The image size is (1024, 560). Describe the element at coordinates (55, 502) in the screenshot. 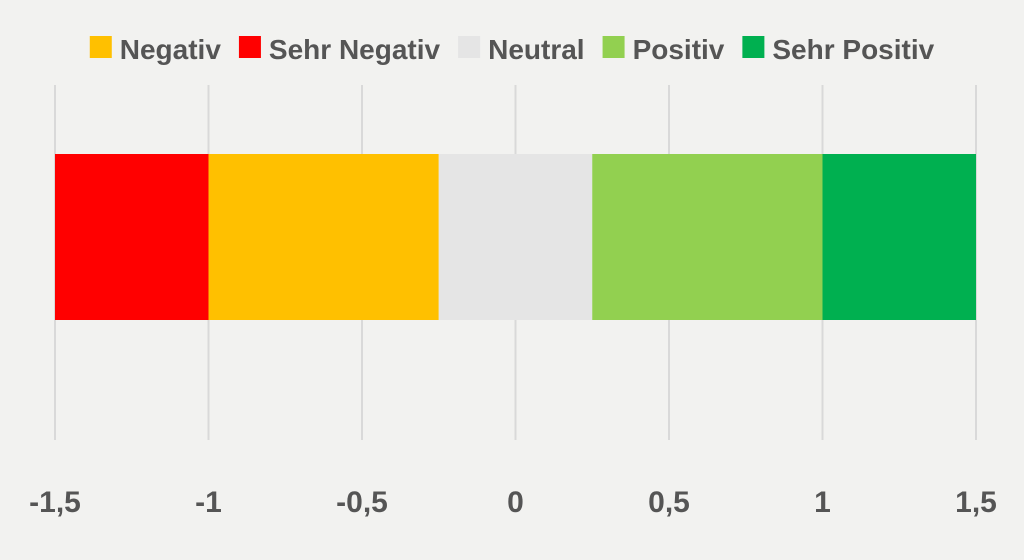

I see `x-tick-label: -1,5` at that location.